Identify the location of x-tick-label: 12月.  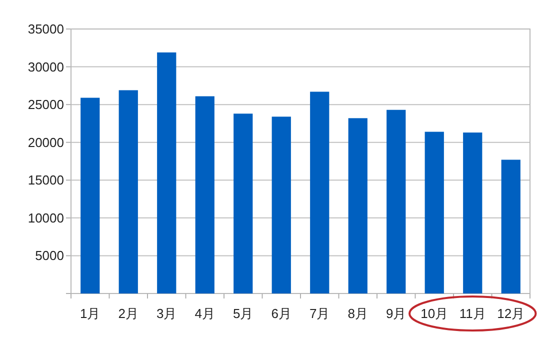
(511, 313).